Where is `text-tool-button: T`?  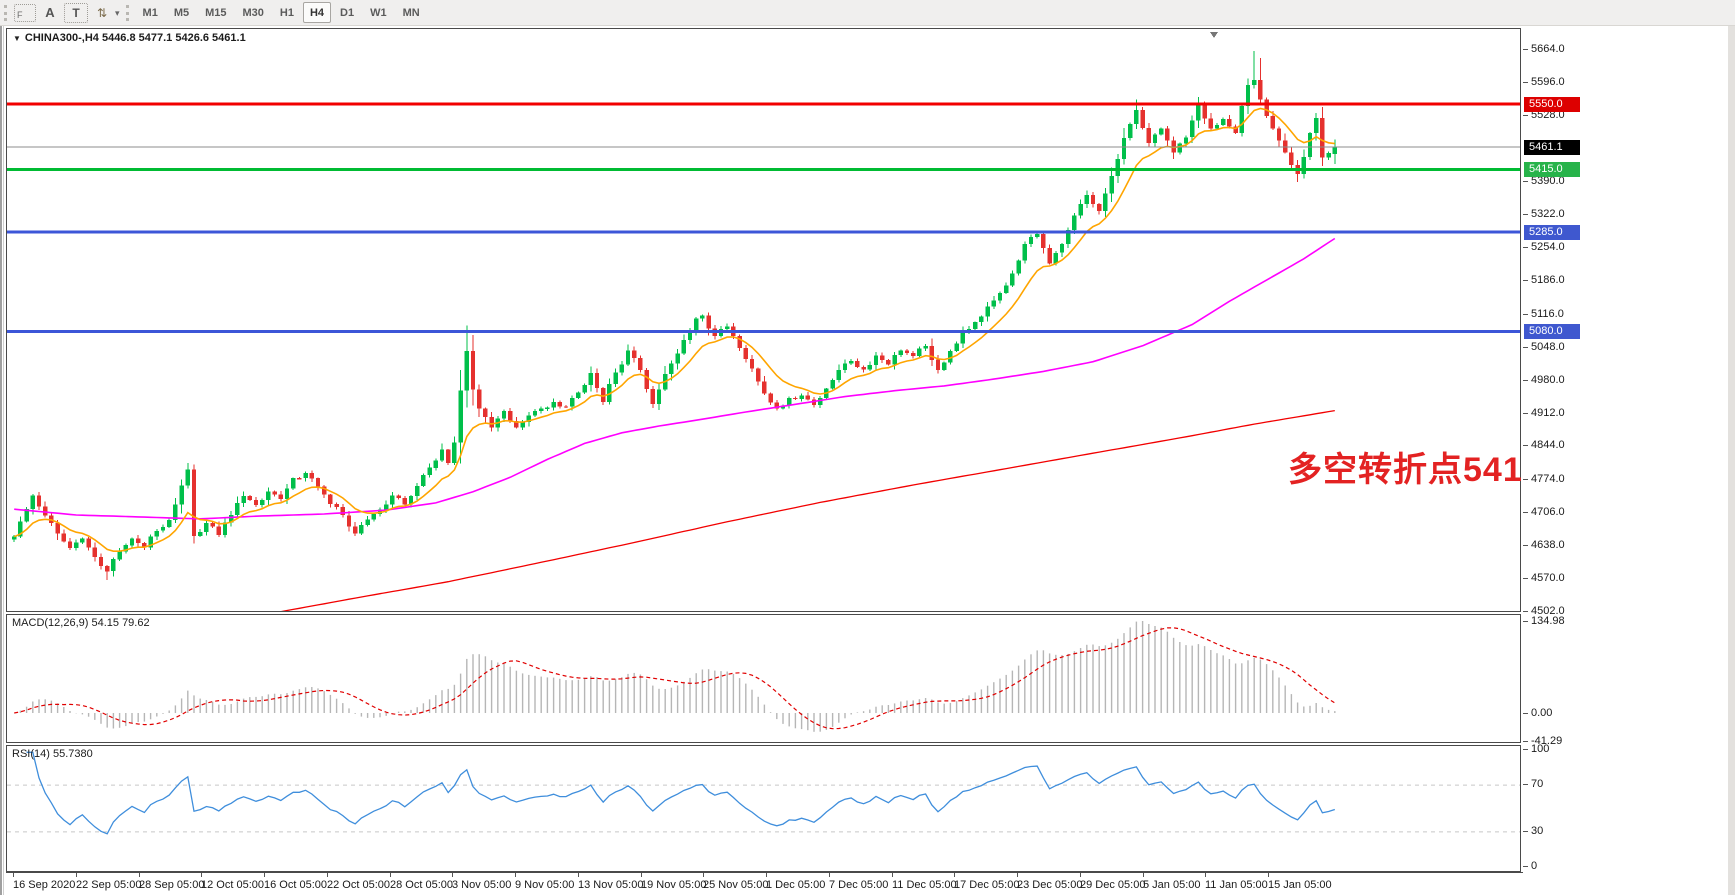
text-tool-button: T is located at coordinates (76, 12).